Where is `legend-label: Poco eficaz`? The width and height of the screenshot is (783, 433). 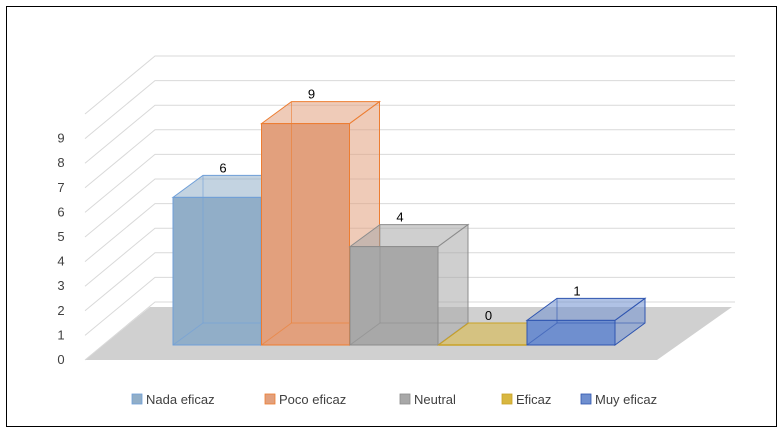
legend-label: Poco eficaz is located at coordinates (312, 399).